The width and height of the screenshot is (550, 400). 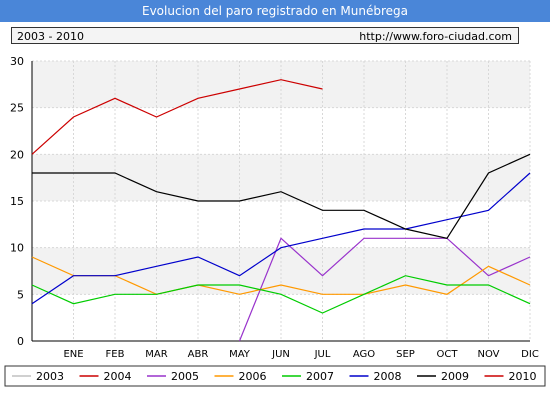 What do you see at coordinates (448, 354) in the screenshot?
I see `x-tick-label: OCT` at bounding box center [448, 354].